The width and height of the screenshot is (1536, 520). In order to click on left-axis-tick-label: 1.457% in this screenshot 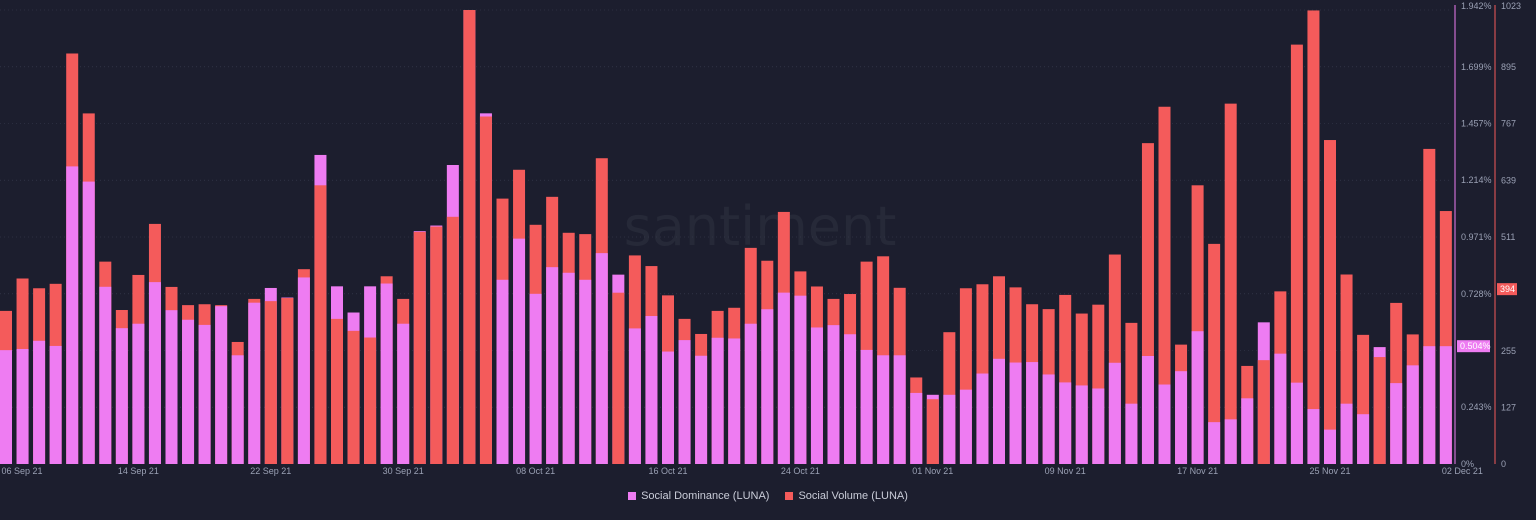, I will do `click(1476, 123)`.